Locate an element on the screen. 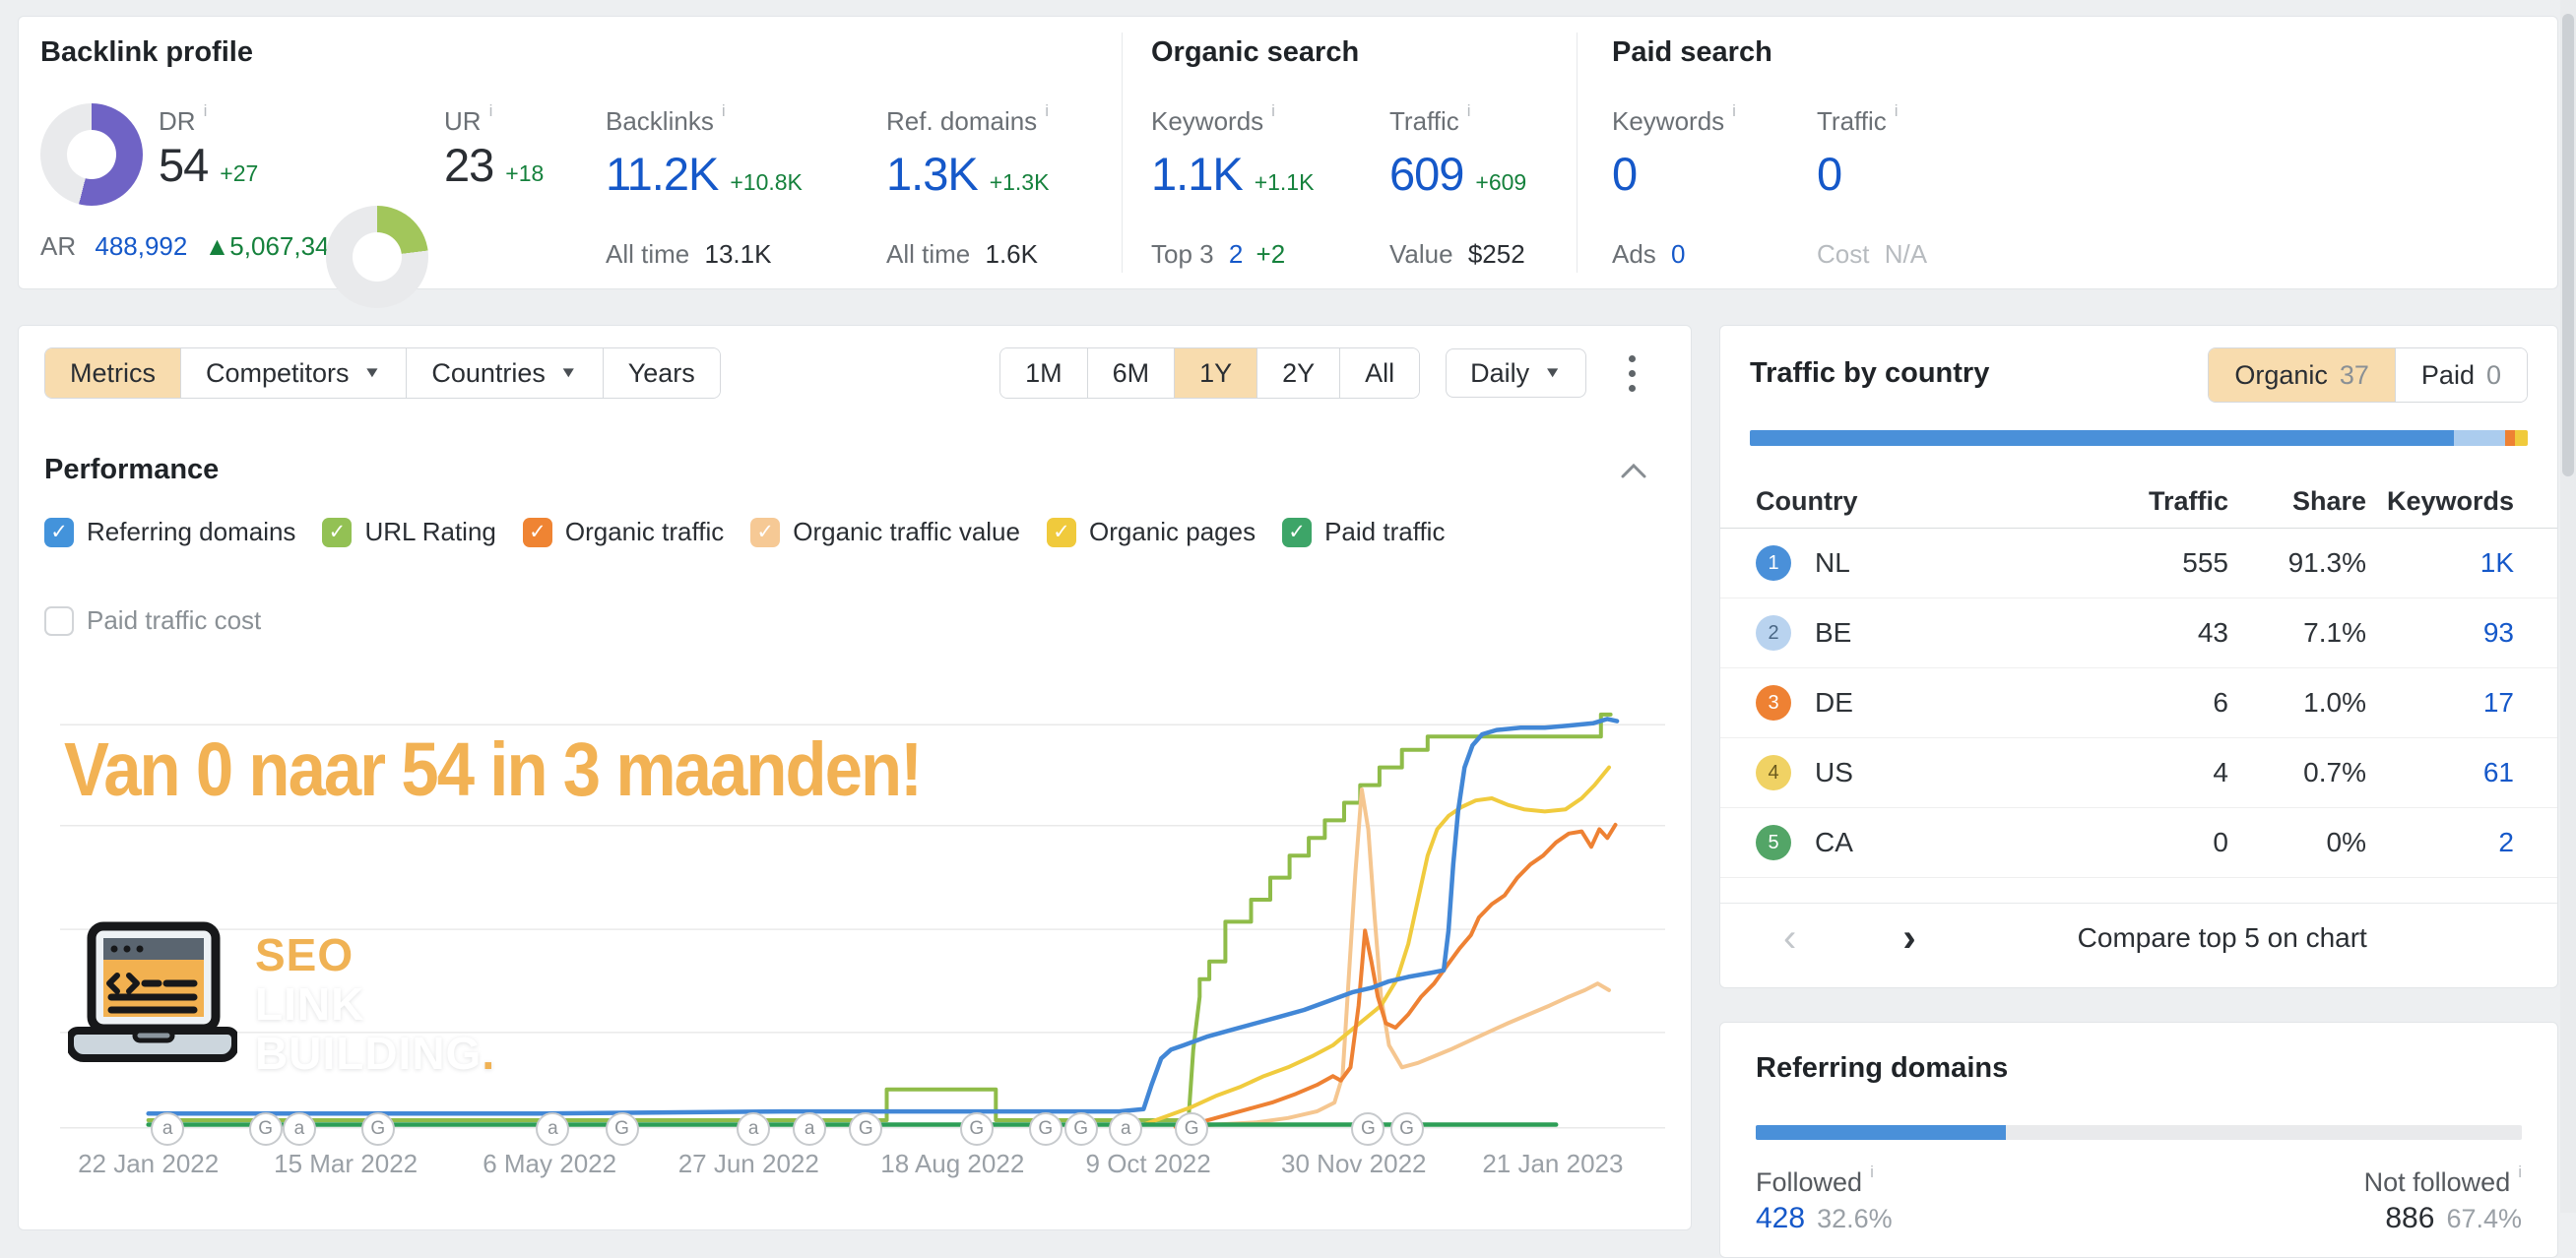 Image resolution: width=2576 pixels, height=1258 pixels. next-page-arrow: › is located at coordinates (1909, 938).